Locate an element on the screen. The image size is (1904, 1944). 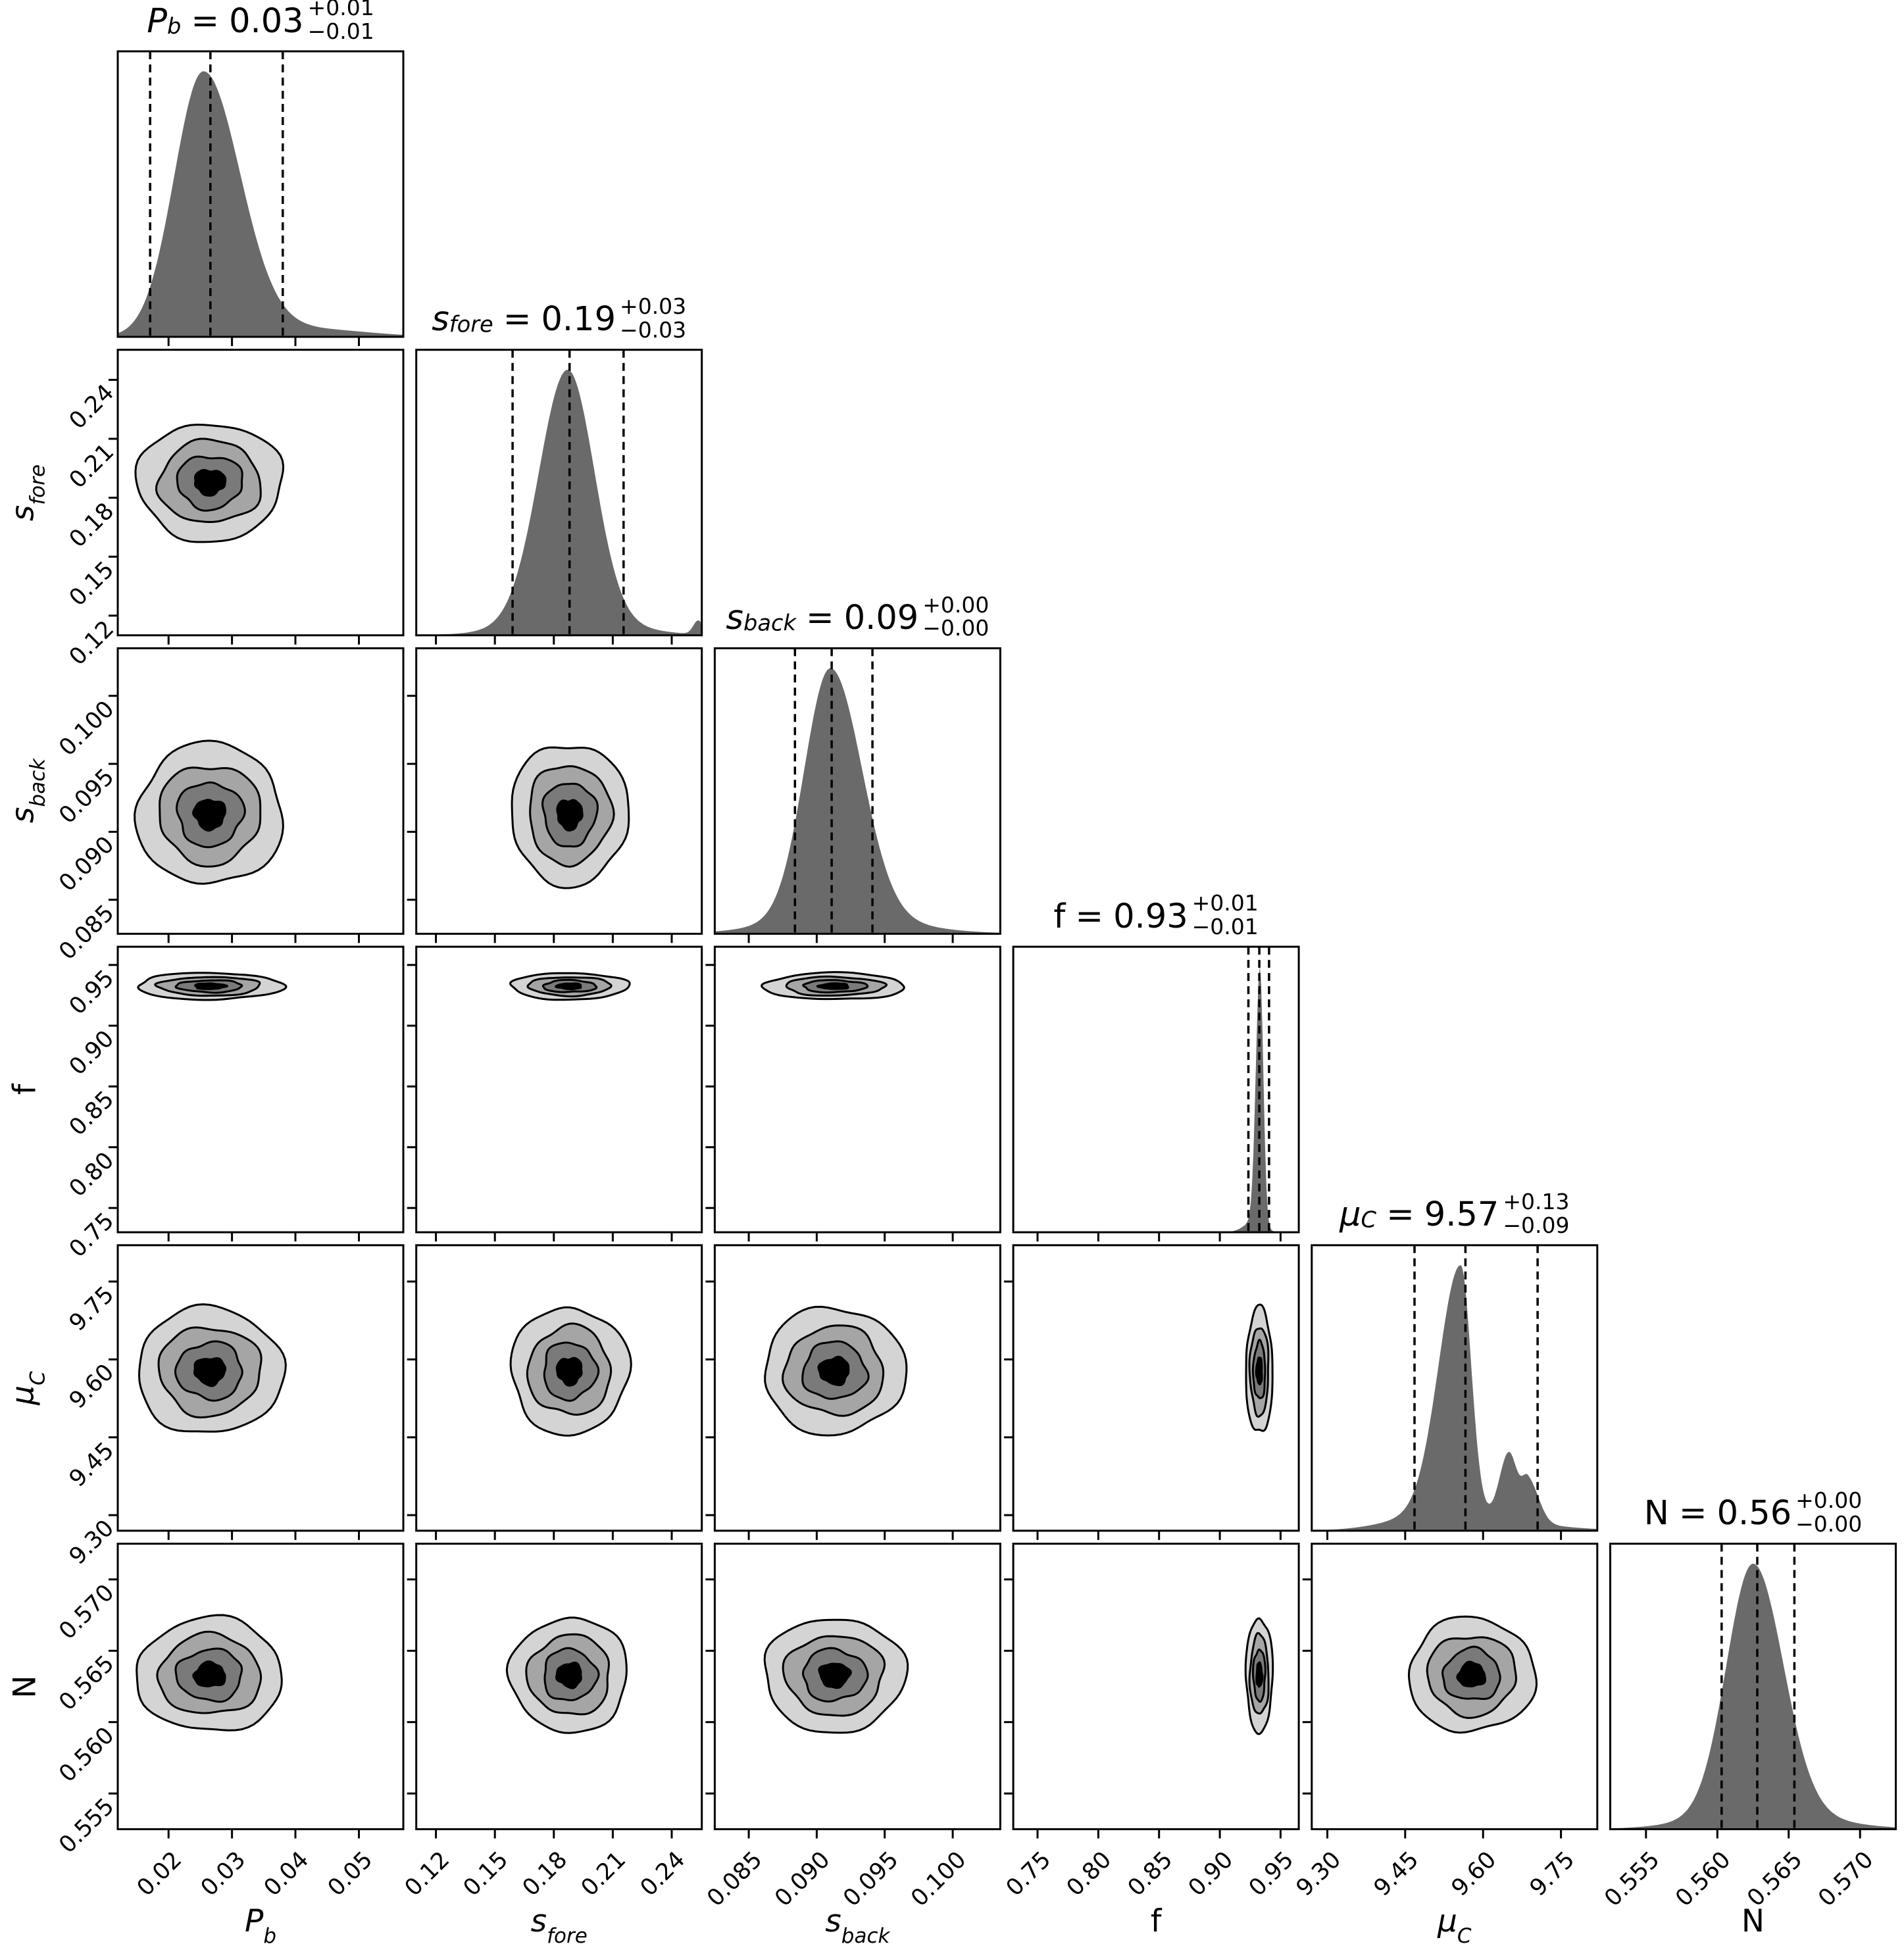
uncertainty-stack: +0.03 −0.03 is located at coordinates (653, 318).